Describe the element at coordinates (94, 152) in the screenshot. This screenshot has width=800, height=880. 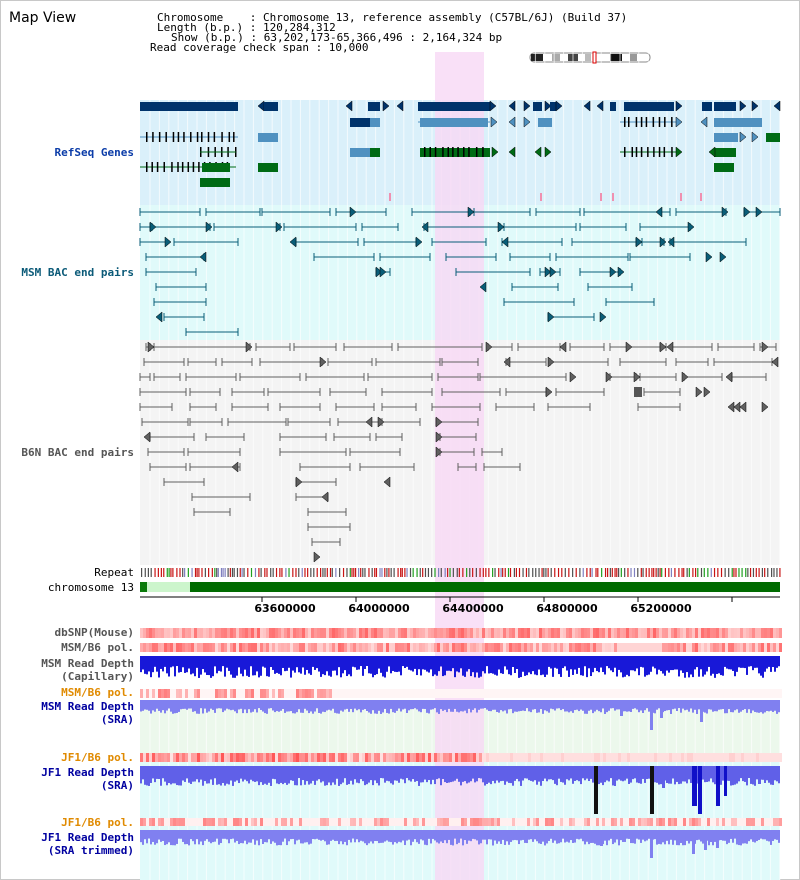
I see `refseq-genes-label: RefSeq Genes` at that location.